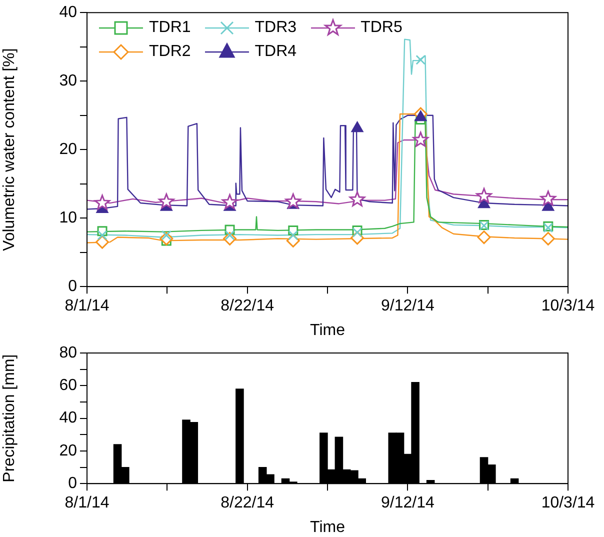  I want to click on y-axis-title: Precipitation [mm], so click(9, 418).